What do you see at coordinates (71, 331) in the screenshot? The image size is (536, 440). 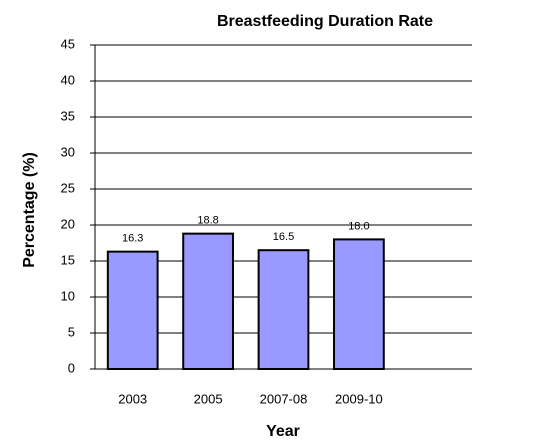 I see `y-tick-label: 5` at bounding box center [71, 331].